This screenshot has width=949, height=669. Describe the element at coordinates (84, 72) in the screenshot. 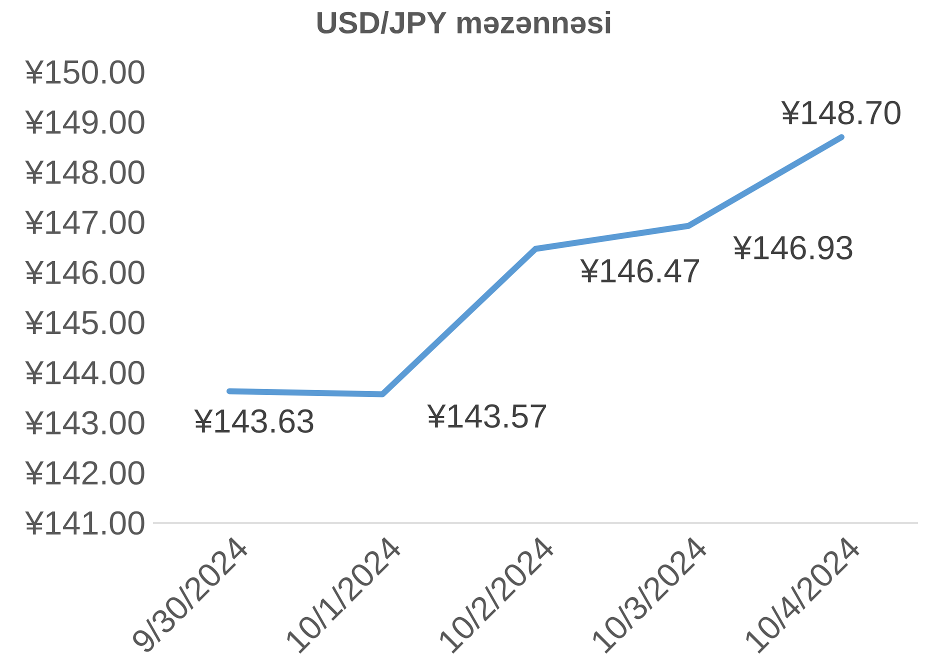

I see `y-tick-label: ¥150.00` at that location.